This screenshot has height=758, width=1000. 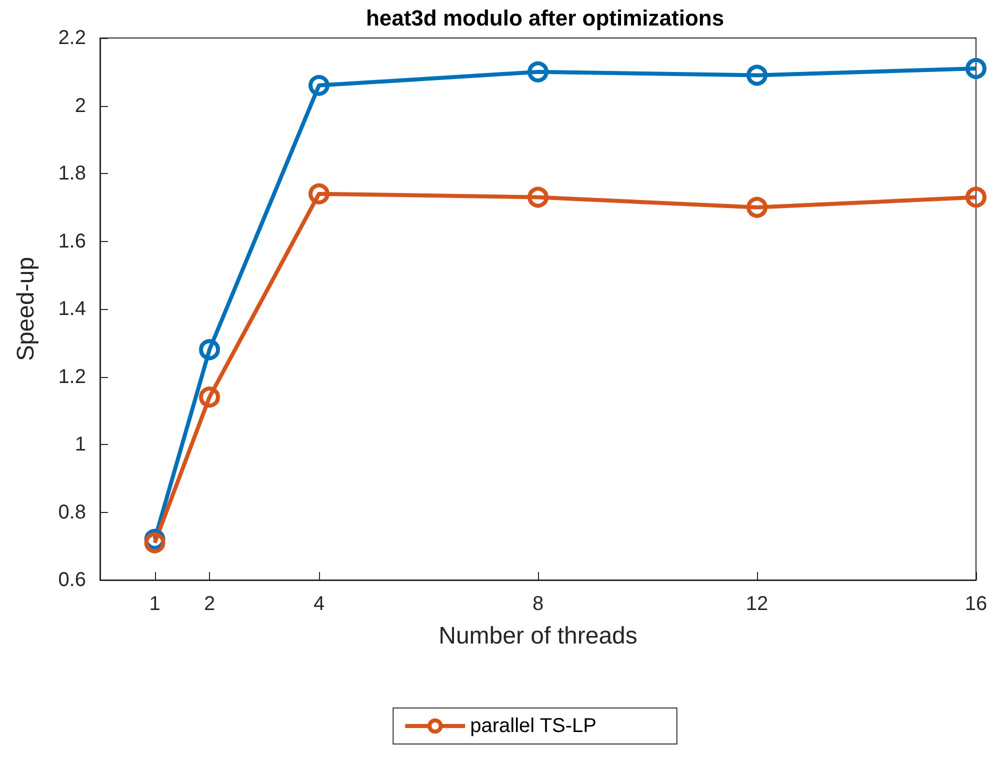 What do you see at coordinates (72, 580) in the screenshot?
I see `y-tick-label: 0.6` at bounding box center [72, 580].